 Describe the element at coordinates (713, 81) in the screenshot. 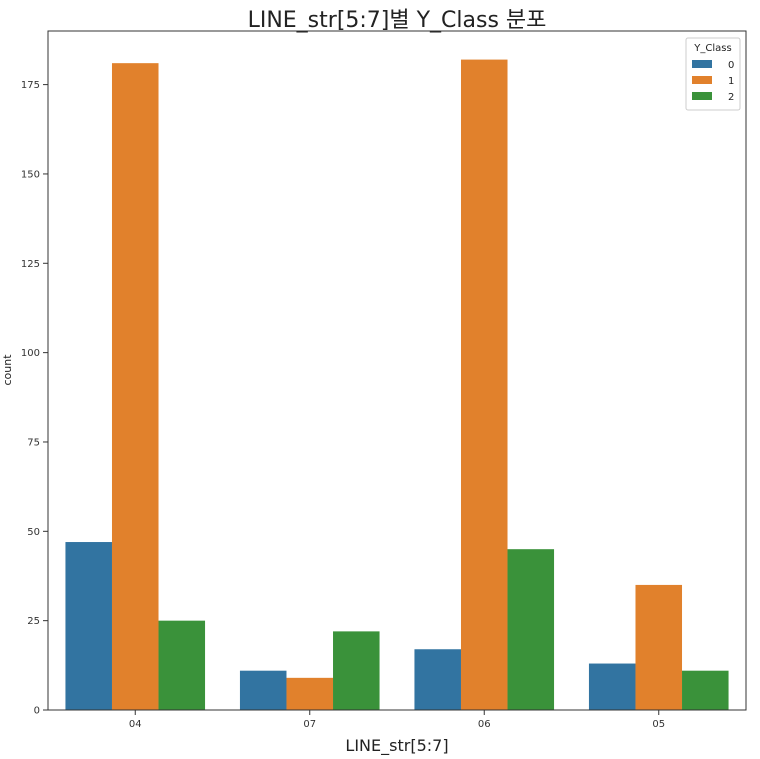

I see `legend-items: 0 1 2` at that location.